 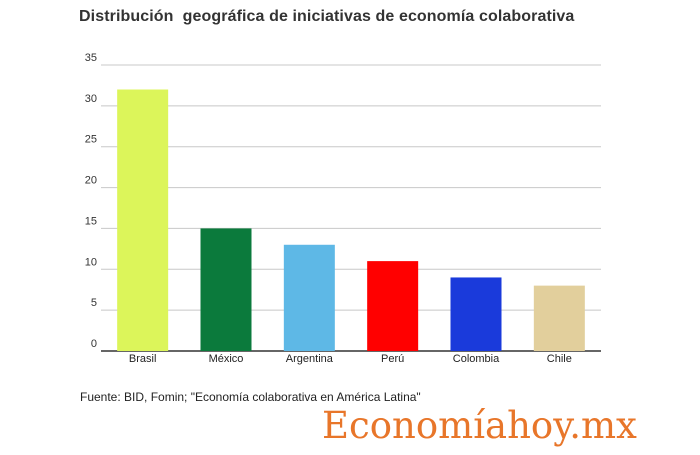 I want to click on y-tick-label-35: 35, so click(x=91, y=58).